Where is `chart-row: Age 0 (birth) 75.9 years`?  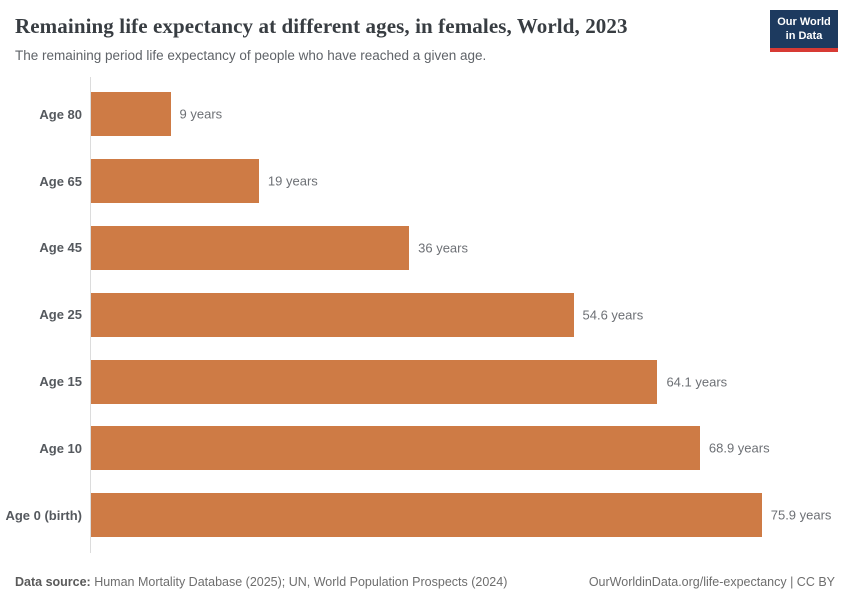
chart-row: Age 0 (birth) 75.9 years is located at coordinates (425, 515).